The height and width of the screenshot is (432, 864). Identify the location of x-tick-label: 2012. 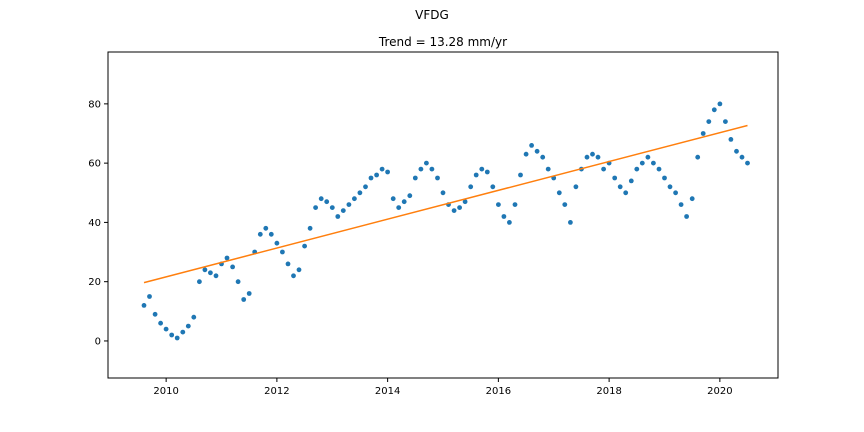
(276, 391).